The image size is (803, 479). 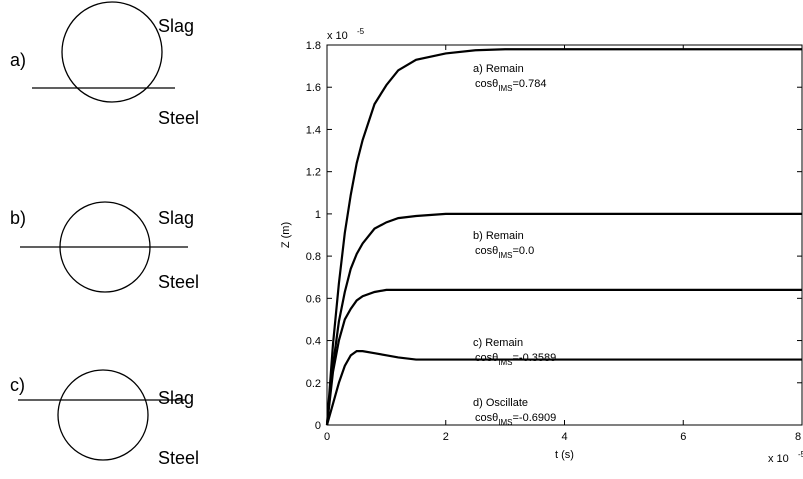 What do you see at coordinates (18, 218) in the screenshot?
I see `diagram-label: b)` at bounding box center [18, 218].